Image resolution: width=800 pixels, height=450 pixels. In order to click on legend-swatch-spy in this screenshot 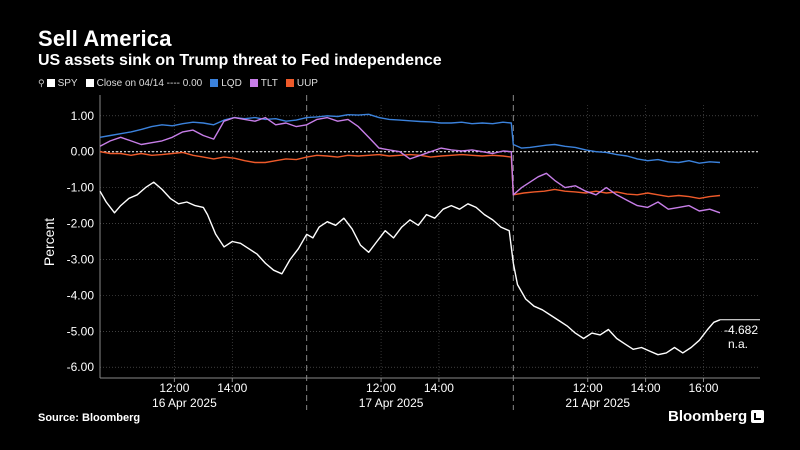, I will do `click(50, 83)`.